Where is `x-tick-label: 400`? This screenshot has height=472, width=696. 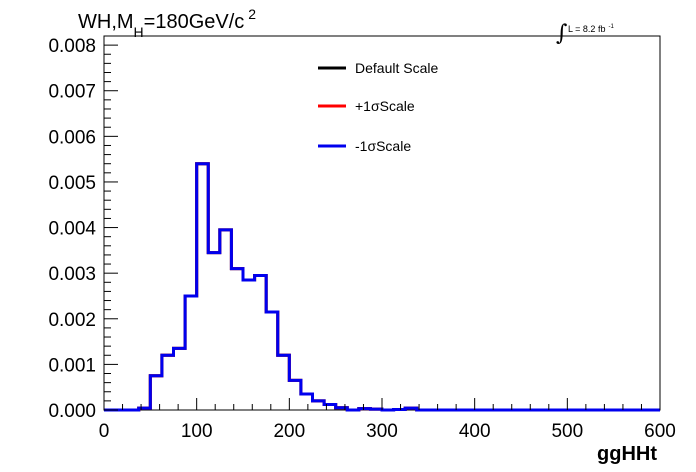 x-tick-label: 400 is located at coordinates (475, 431).